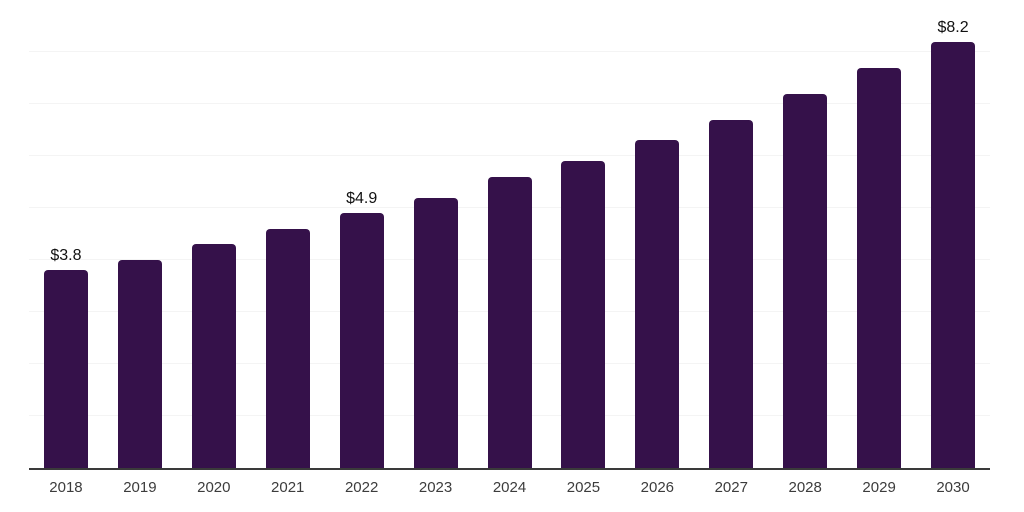 Image resolution: width=1024 pixels, height=512 pixels. I want to click on value-label-2022: $4.9, so click(362, 199).